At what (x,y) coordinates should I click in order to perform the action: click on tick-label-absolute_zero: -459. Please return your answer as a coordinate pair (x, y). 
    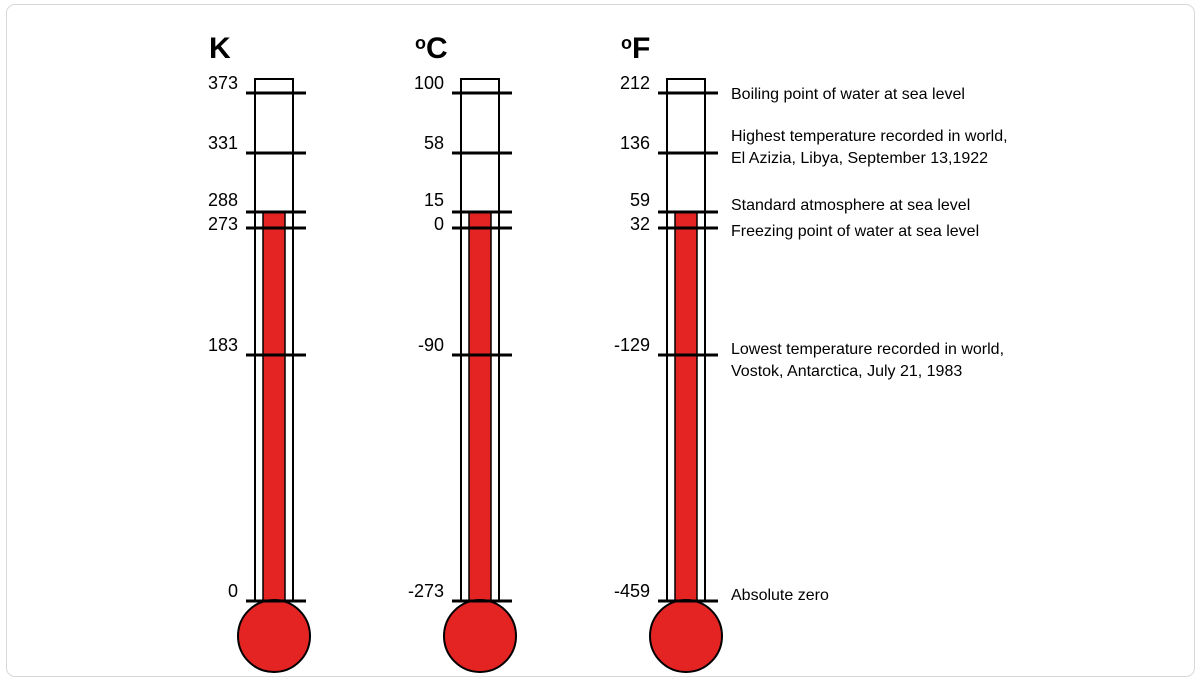
    Looking at the image, I should click on (632, 591).